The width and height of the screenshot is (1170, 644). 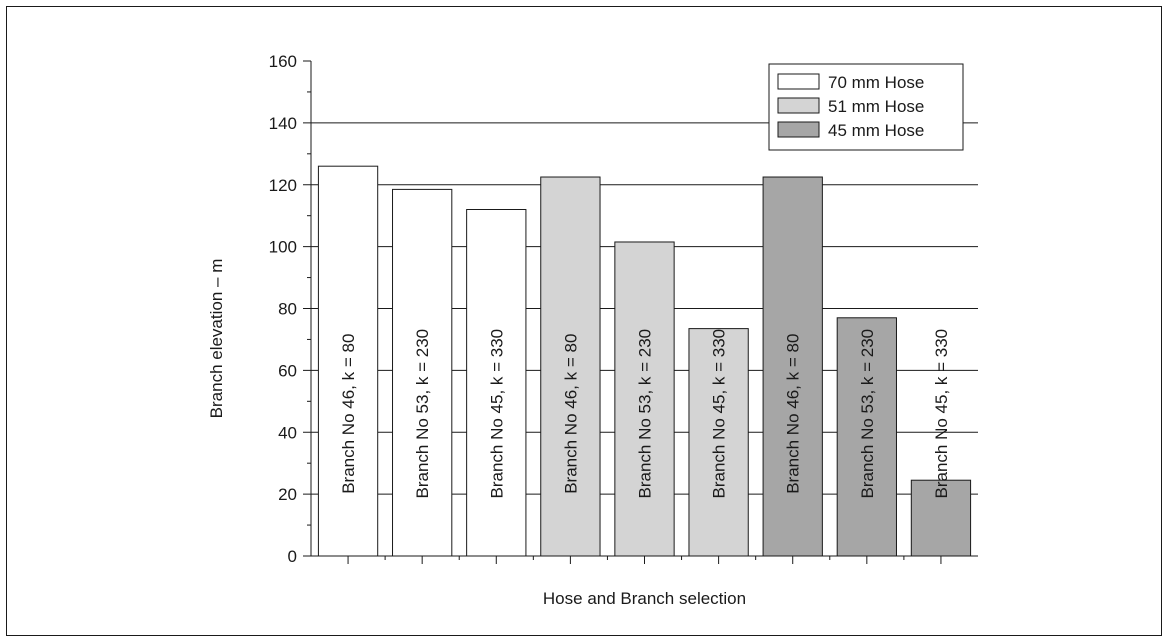 What do you see at coordinates (216, 339) in the screenshot?
I see `y-axis-title: Branch elevation – m` at bounding box center [216, 339].